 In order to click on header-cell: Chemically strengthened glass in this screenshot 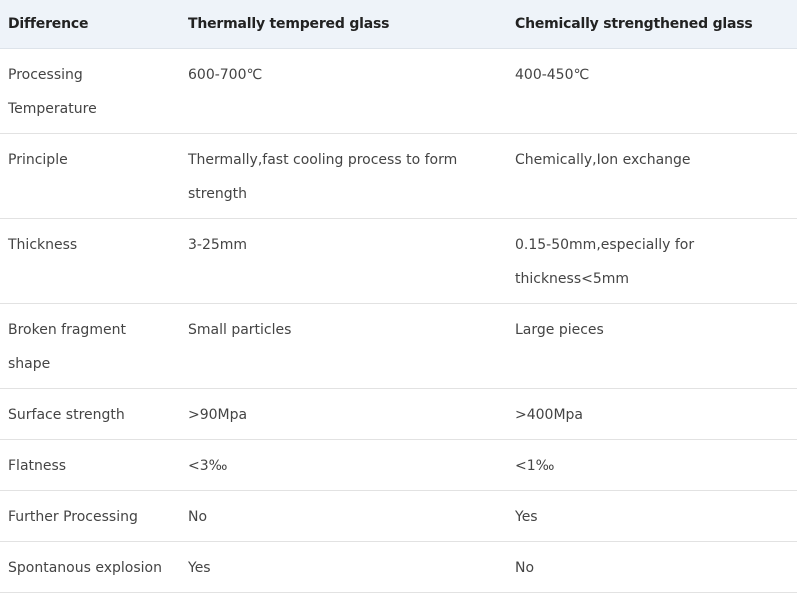, I will do `click(652, 24)`.